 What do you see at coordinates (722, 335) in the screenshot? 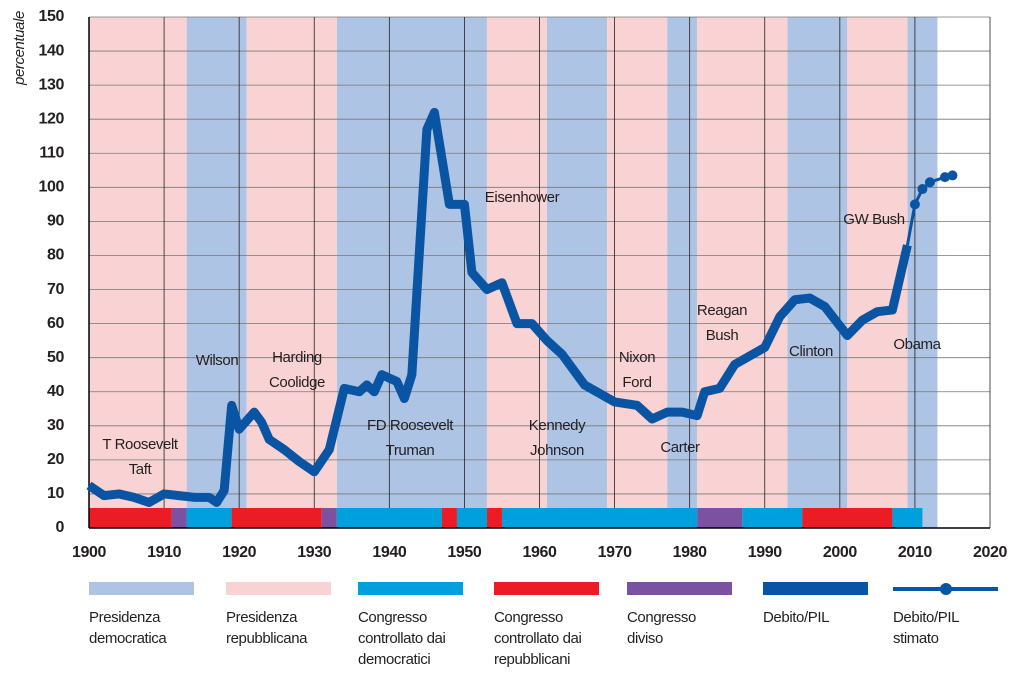
I see `president-label: Bush` at bounding box center [722, 335].